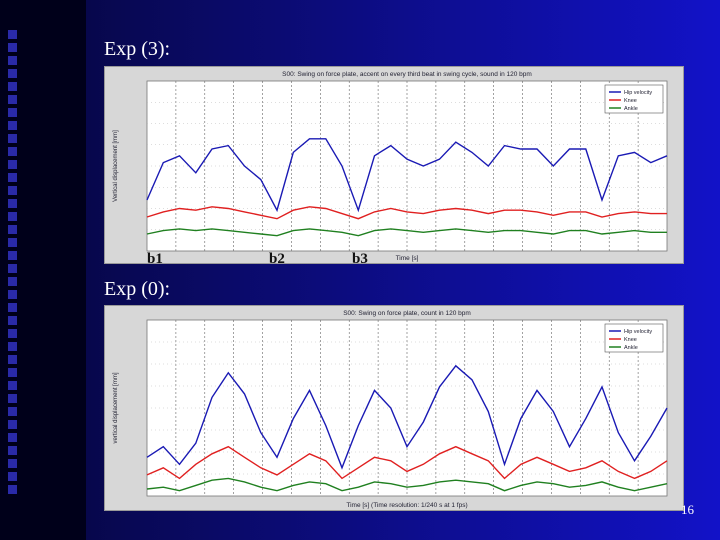  Describe the element at coordinates (137, 289) in the screenshot. I see `heading-exp-0: Exp (0):` at that location.